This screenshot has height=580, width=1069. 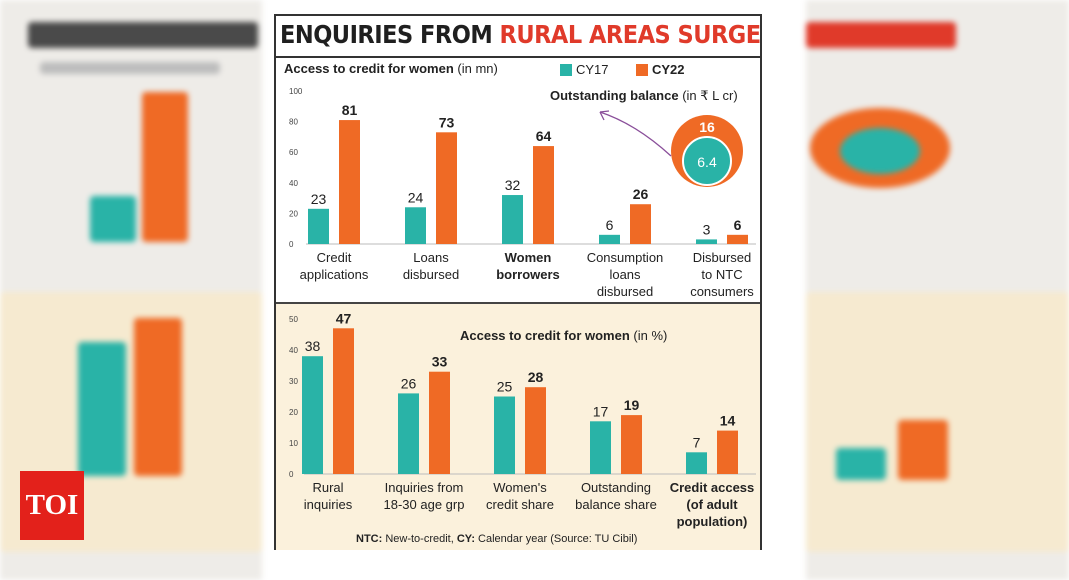 What do you see at coordinates (513, 185) in the screenshot?
I see `top-chart-value-label-cy17: 32` at bounding box center [513, 185].